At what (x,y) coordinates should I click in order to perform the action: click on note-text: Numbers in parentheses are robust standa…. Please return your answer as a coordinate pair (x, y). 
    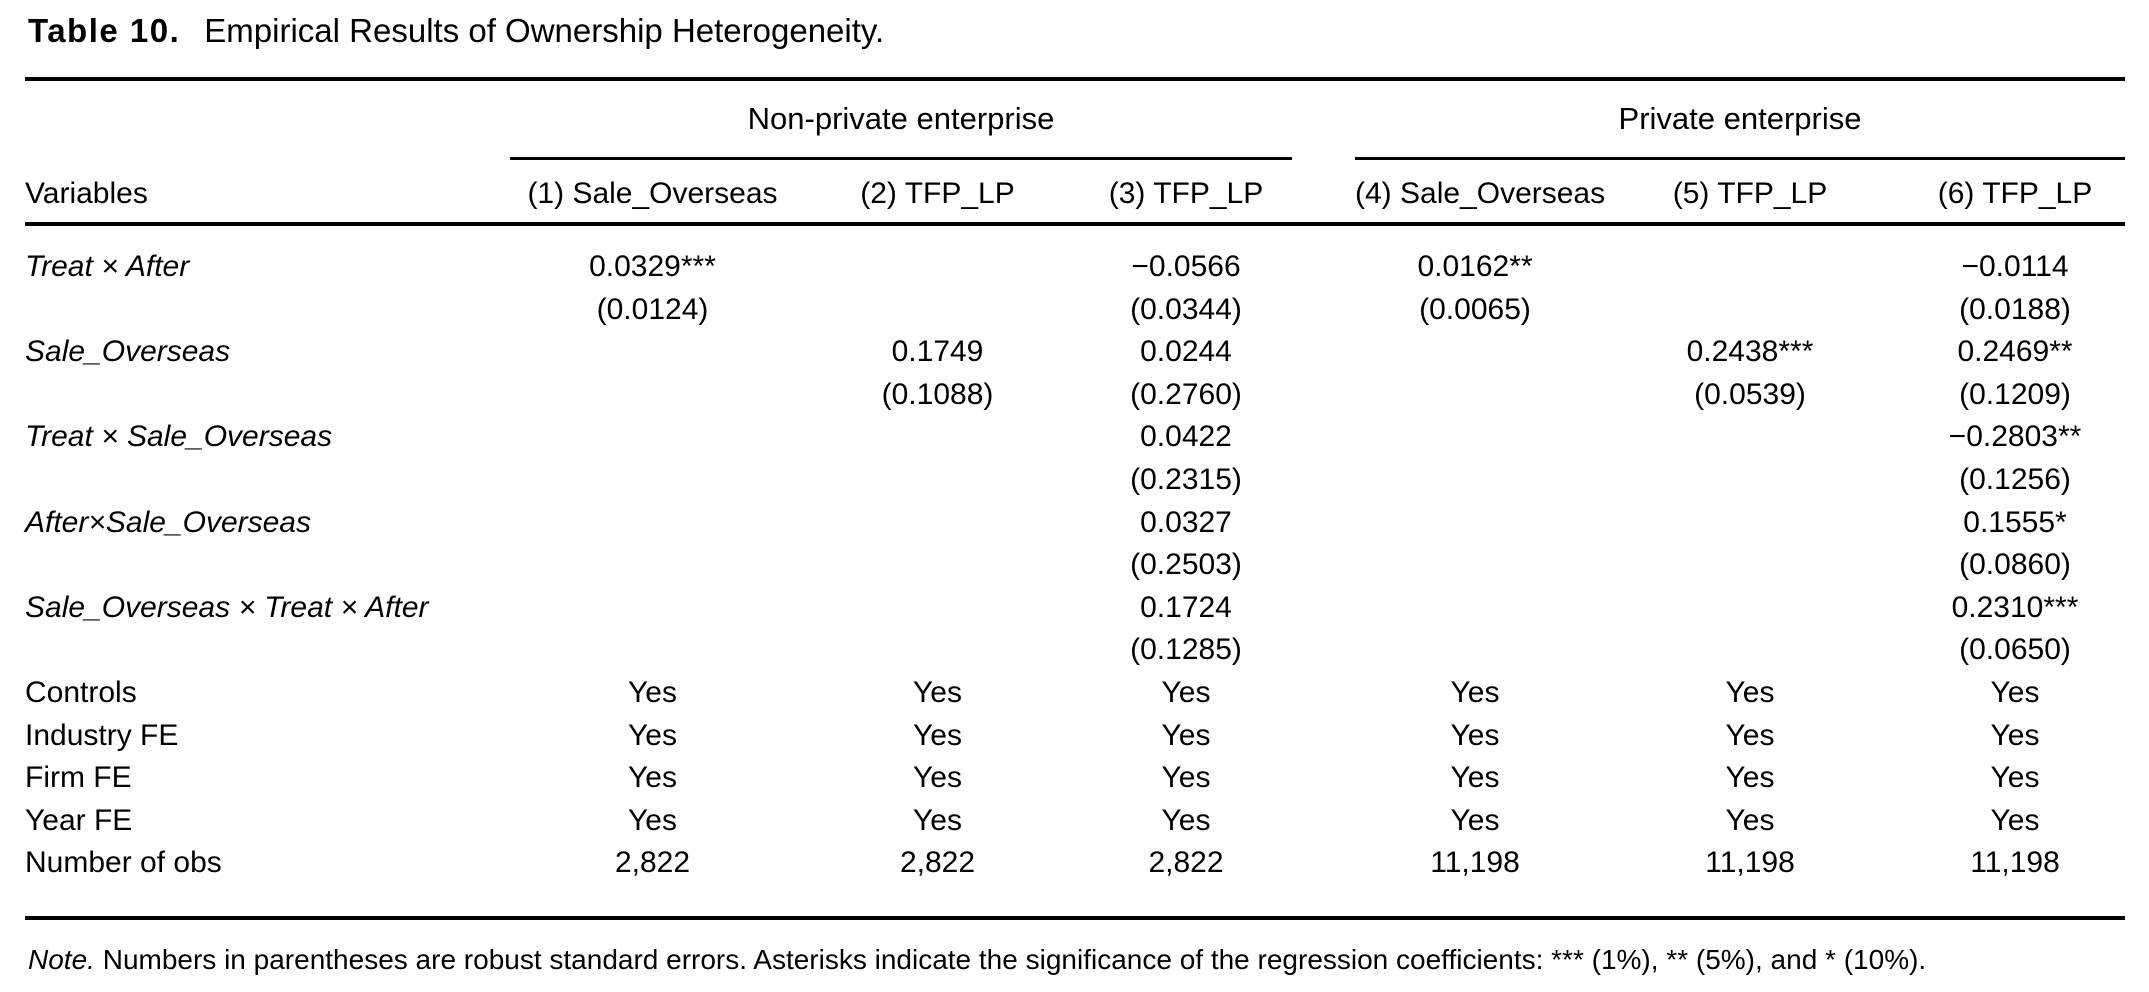
    Looking at the image, I should click on (1010, 959).